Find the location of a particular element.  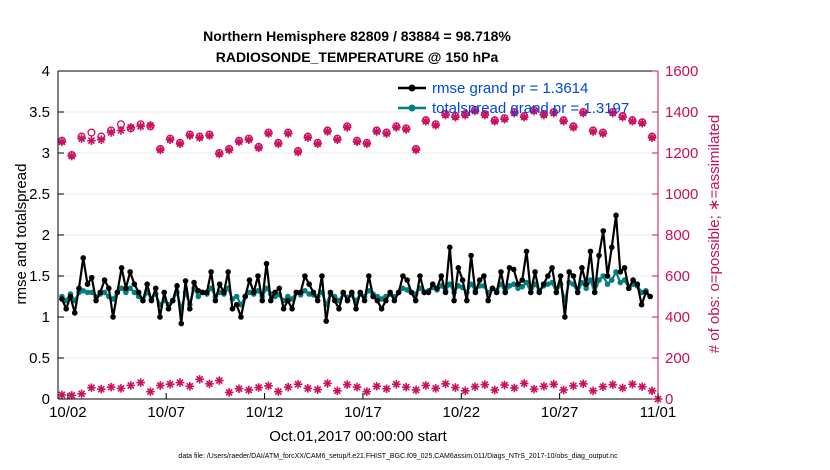

y-right-tick-label-4: 800 is located at coordinates (677, 235).